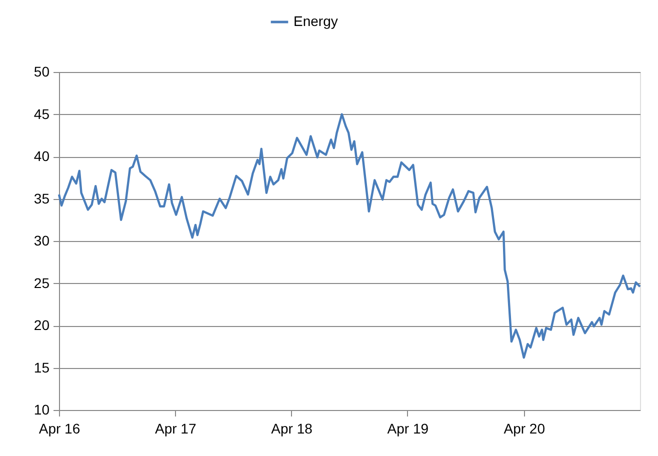  What do you see at coordinates (525, 428) in the screenshot?
I see `x-tick-label: Apr 20` at bounding box center [525, 428].